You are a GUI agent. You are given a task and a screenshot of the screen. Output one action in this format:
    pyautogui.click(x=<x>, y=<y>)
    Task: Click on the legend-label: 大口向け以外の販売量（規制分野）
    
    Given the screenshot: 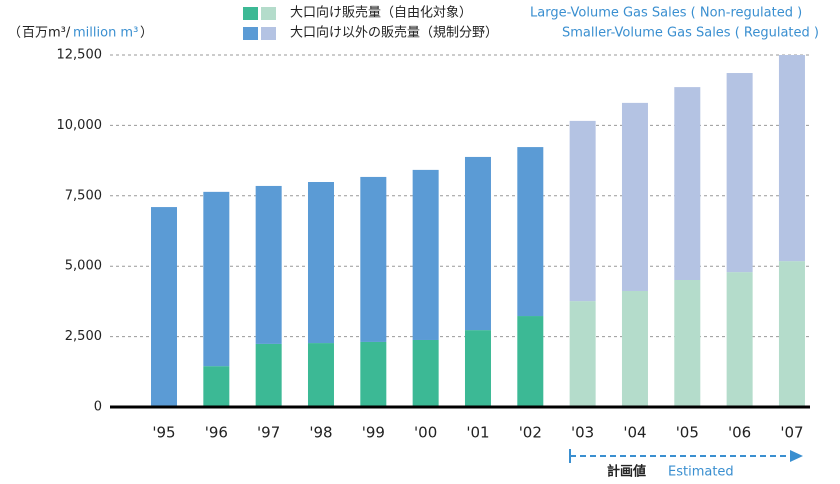 What is the action you would take?
    pyautogui.click(x=394, y=33)
    